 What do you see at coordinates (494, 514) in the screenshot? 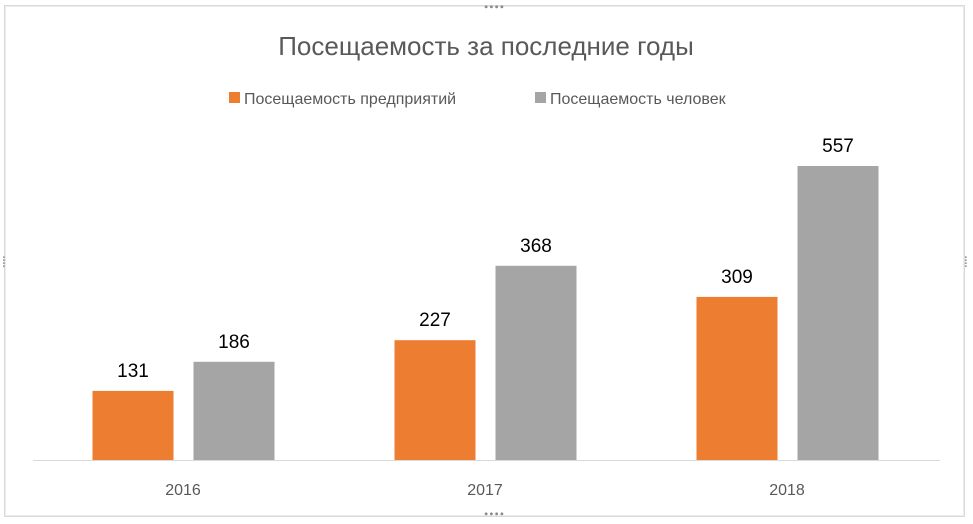
I see `resize-handle-bottom: ∙∙∙∙` at bounding box center [494, 514].